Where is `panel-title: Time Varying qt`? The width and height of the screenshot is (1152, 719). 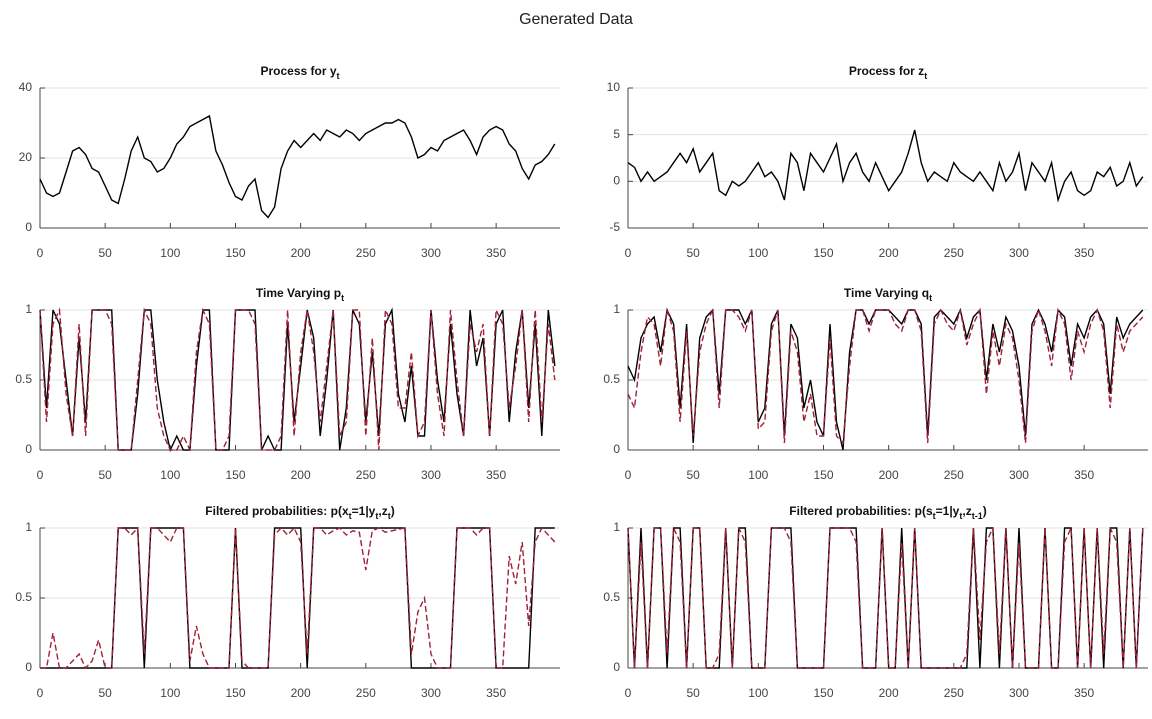
panel-title: Time Varying qt is located at coordinates (888, 294).